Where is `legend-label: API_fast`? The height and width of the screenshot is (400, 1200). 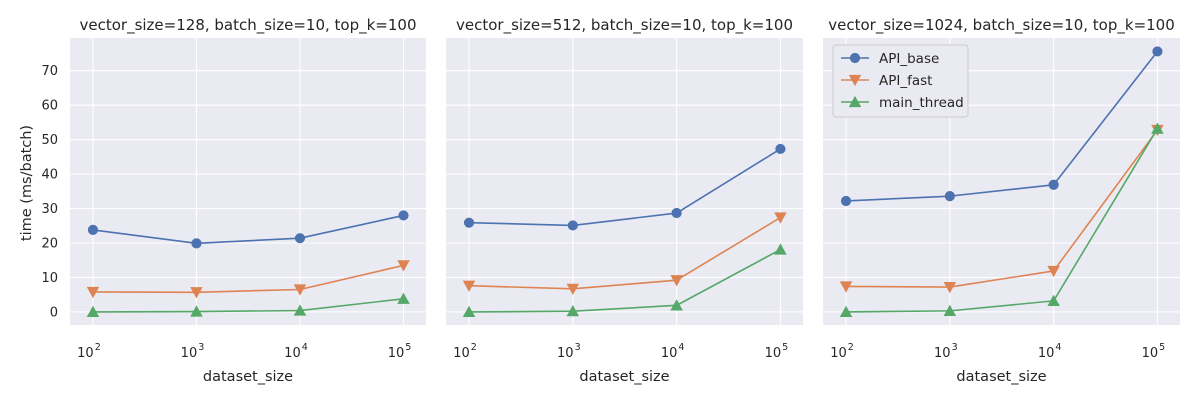
legend-label: API_fast is located at coordinates (905, 81).